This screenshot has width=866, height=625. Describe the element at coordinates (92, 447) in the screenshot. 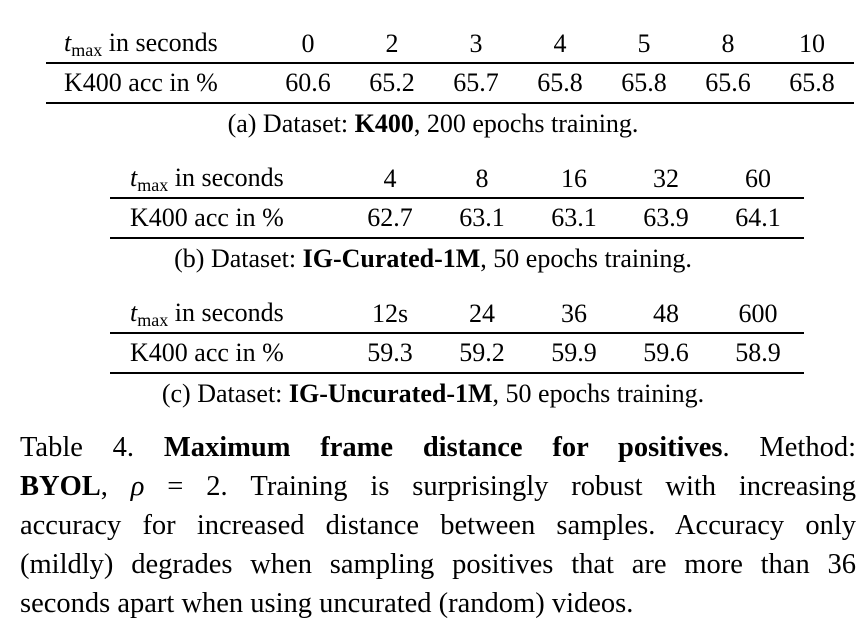

I see `table-number: Table 4.` at that location.